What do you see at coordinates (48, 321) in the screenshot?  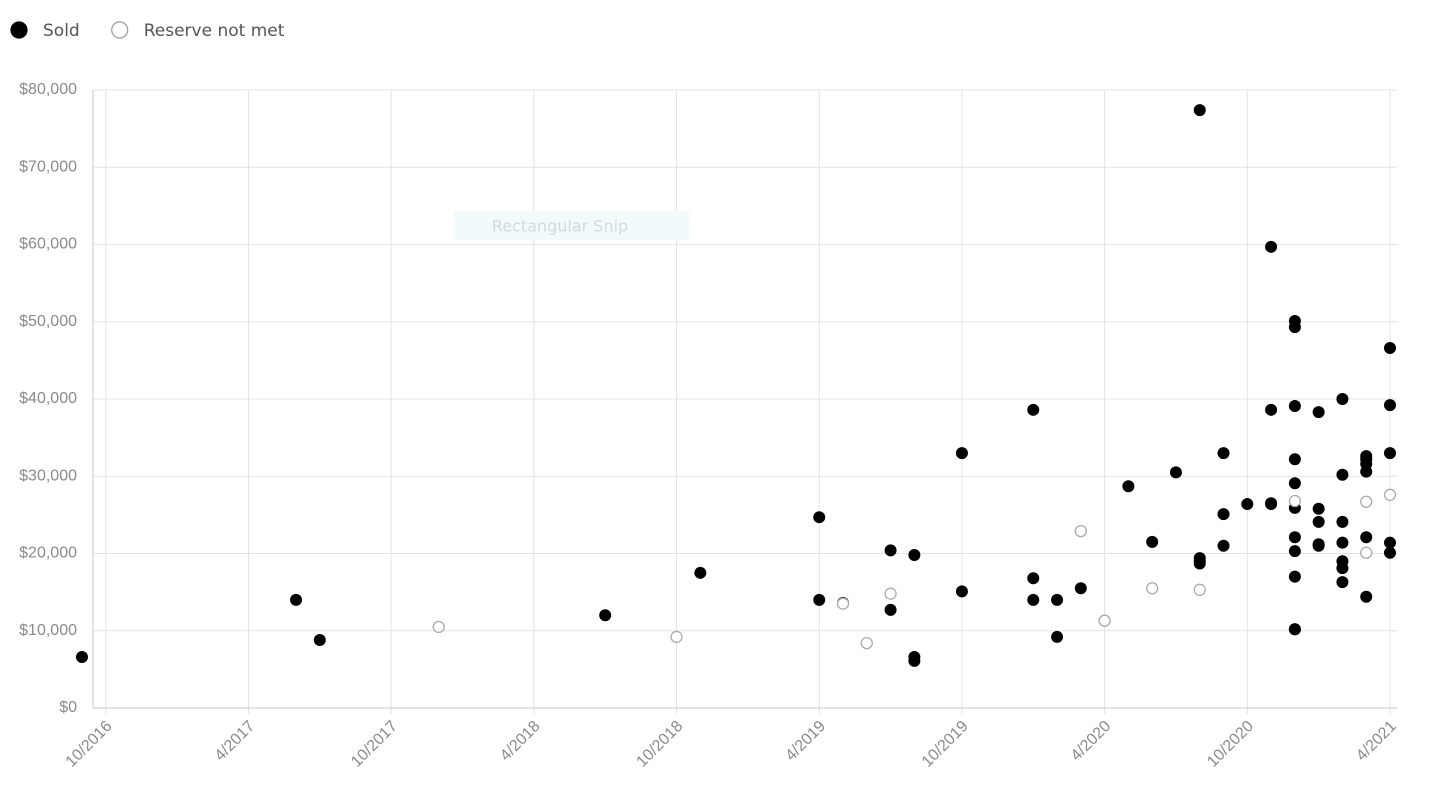 I see `y-tick-label: $50,000` at bounding box center [48, 321].